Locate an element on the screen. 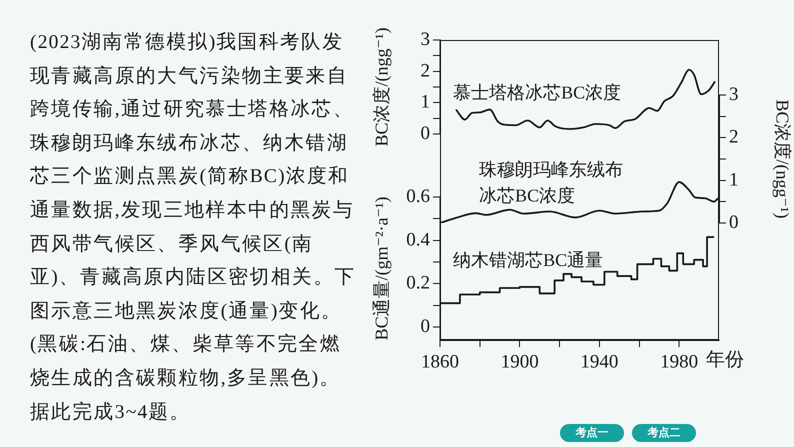  text: 考点一 is located at coordinates (592, 433).